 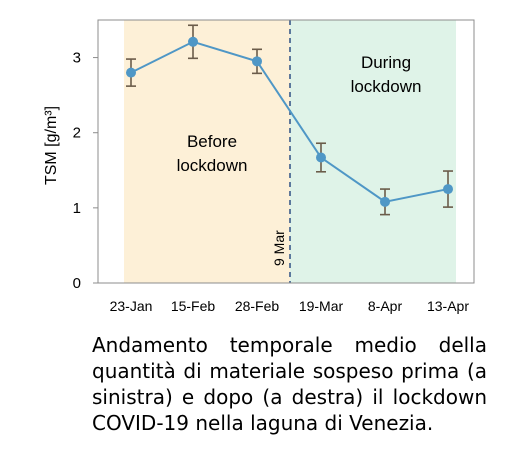 I want to click on x-tick-label: 28-Feb, so click(x=257, y=306).